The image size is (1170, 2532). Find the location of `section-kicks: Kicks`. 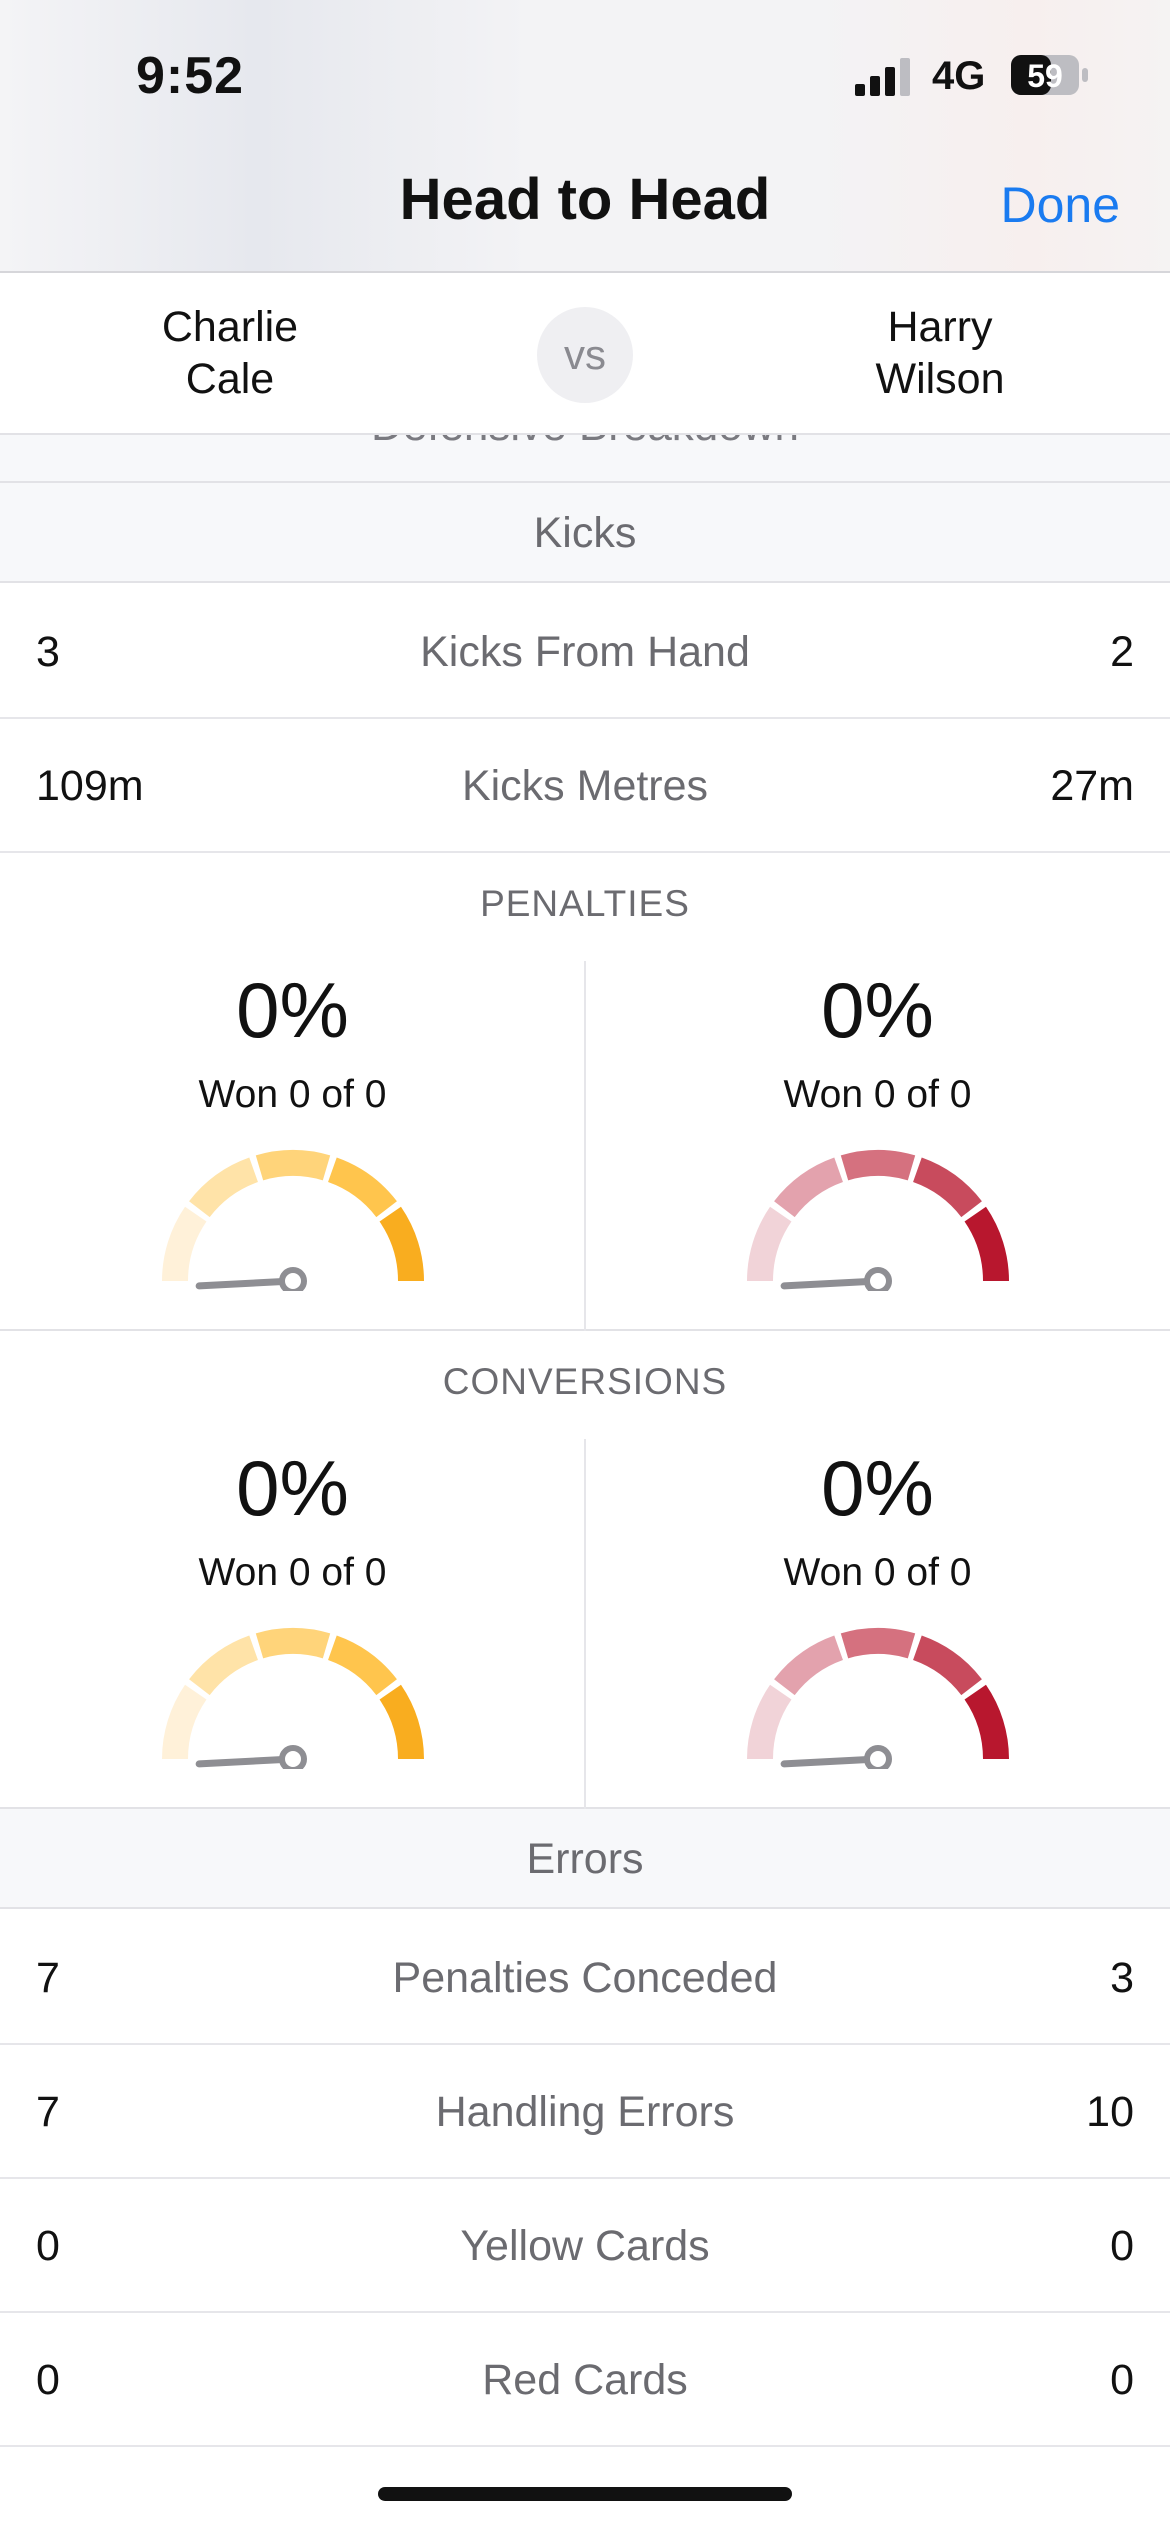

section-kicks: Kicks is located at coordinates (585, 533).